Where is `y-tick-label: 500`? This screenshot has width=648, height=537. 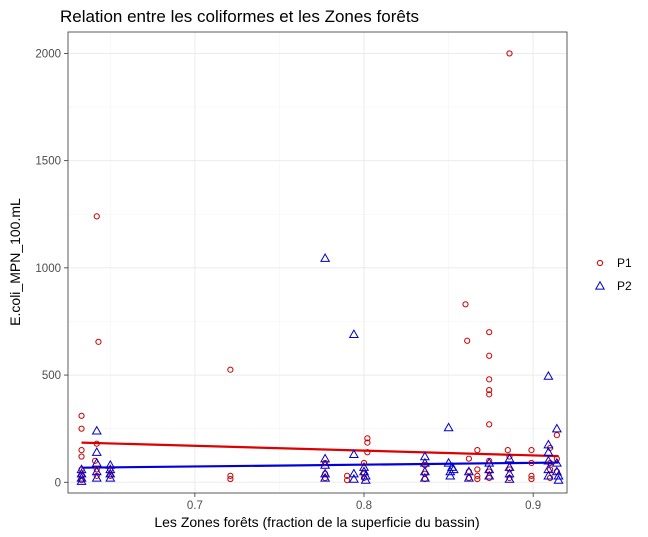
y-tick-label: 500 is located at coordinates (51, 376).